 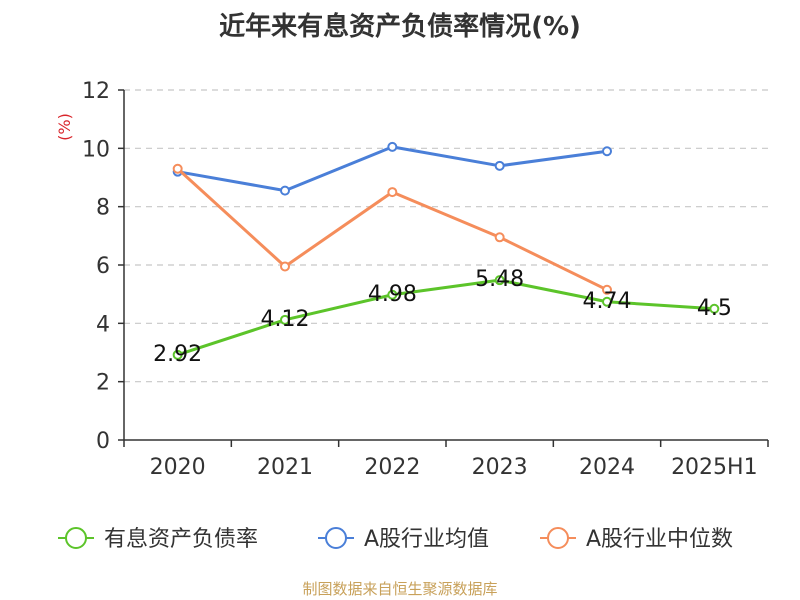 I want to click on data-label: 4.5, so click(x=714, y=308).